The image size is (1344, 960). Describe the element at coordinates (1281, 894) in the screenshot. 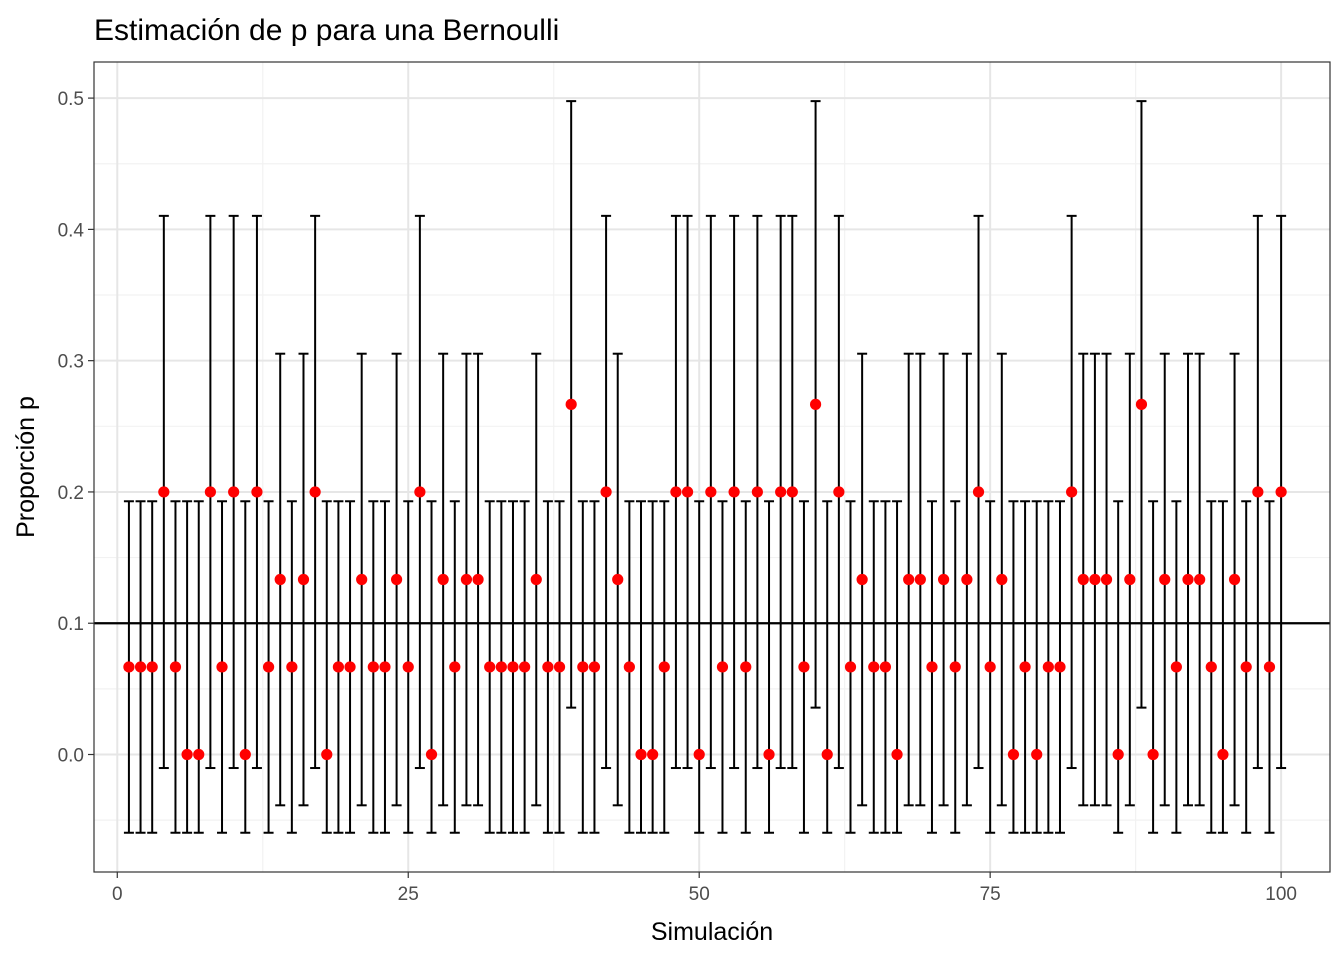

I see `x-tick-label: 100` at that location.